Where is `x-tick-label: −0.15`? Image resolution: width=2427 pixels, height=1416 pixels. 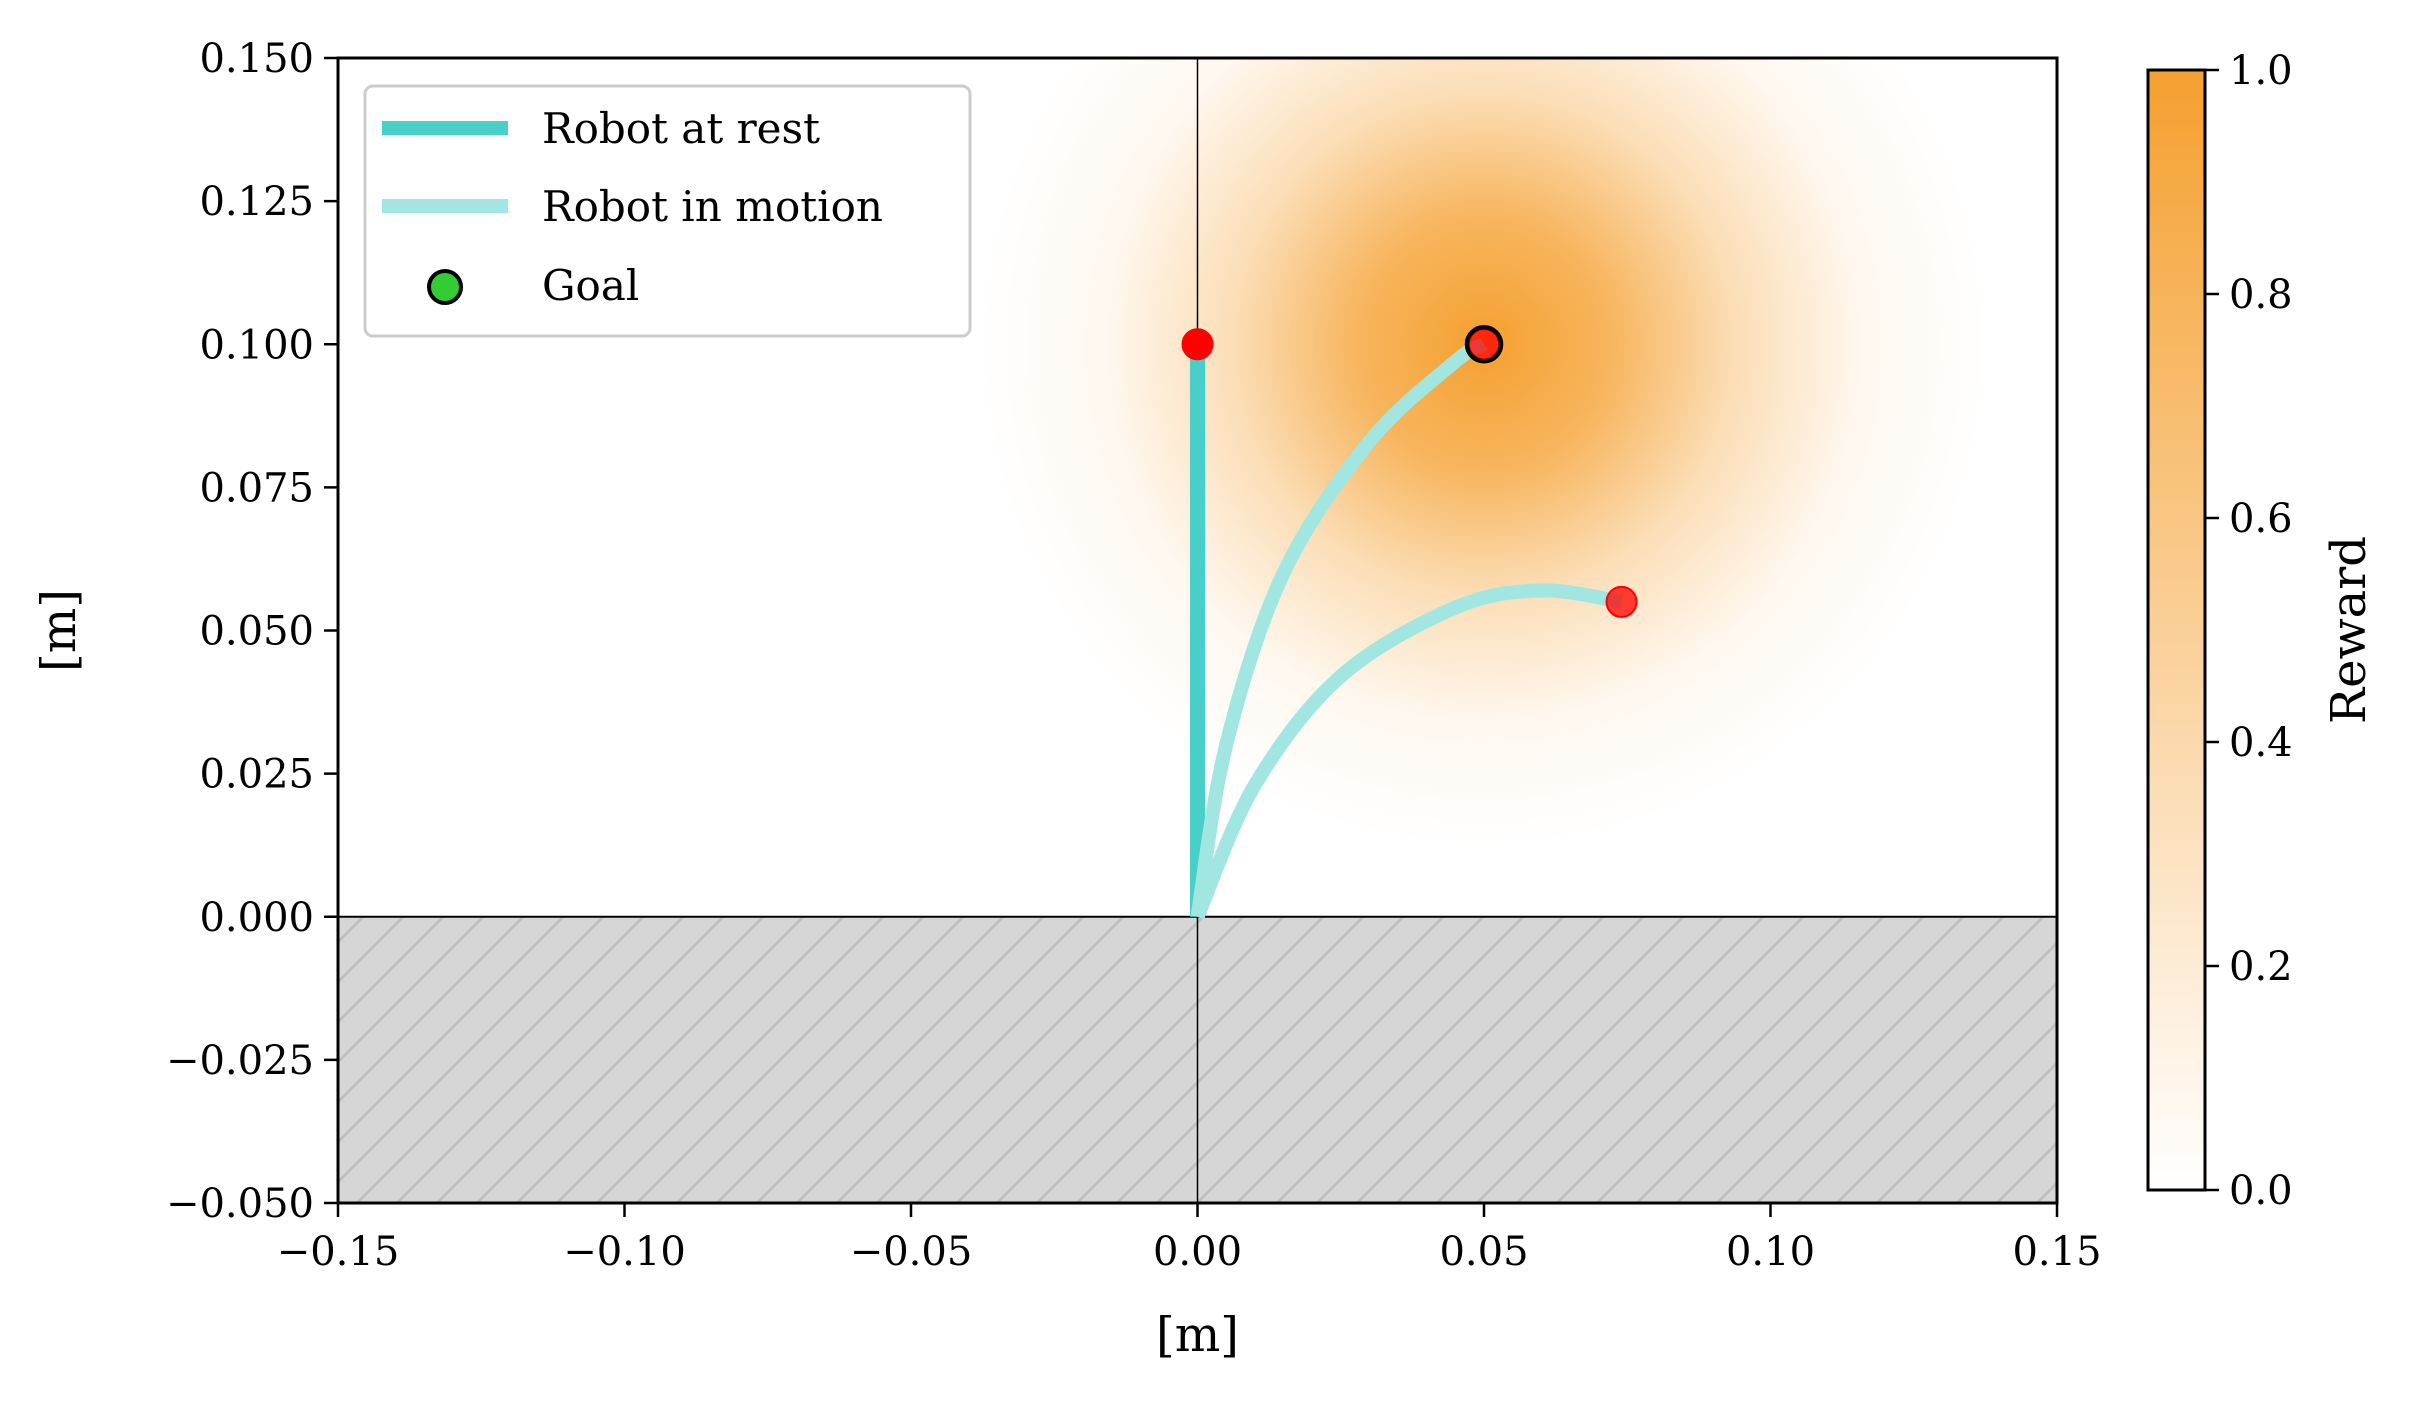 x-tick-label: −0.15 is located at coordinates (338, 1252).